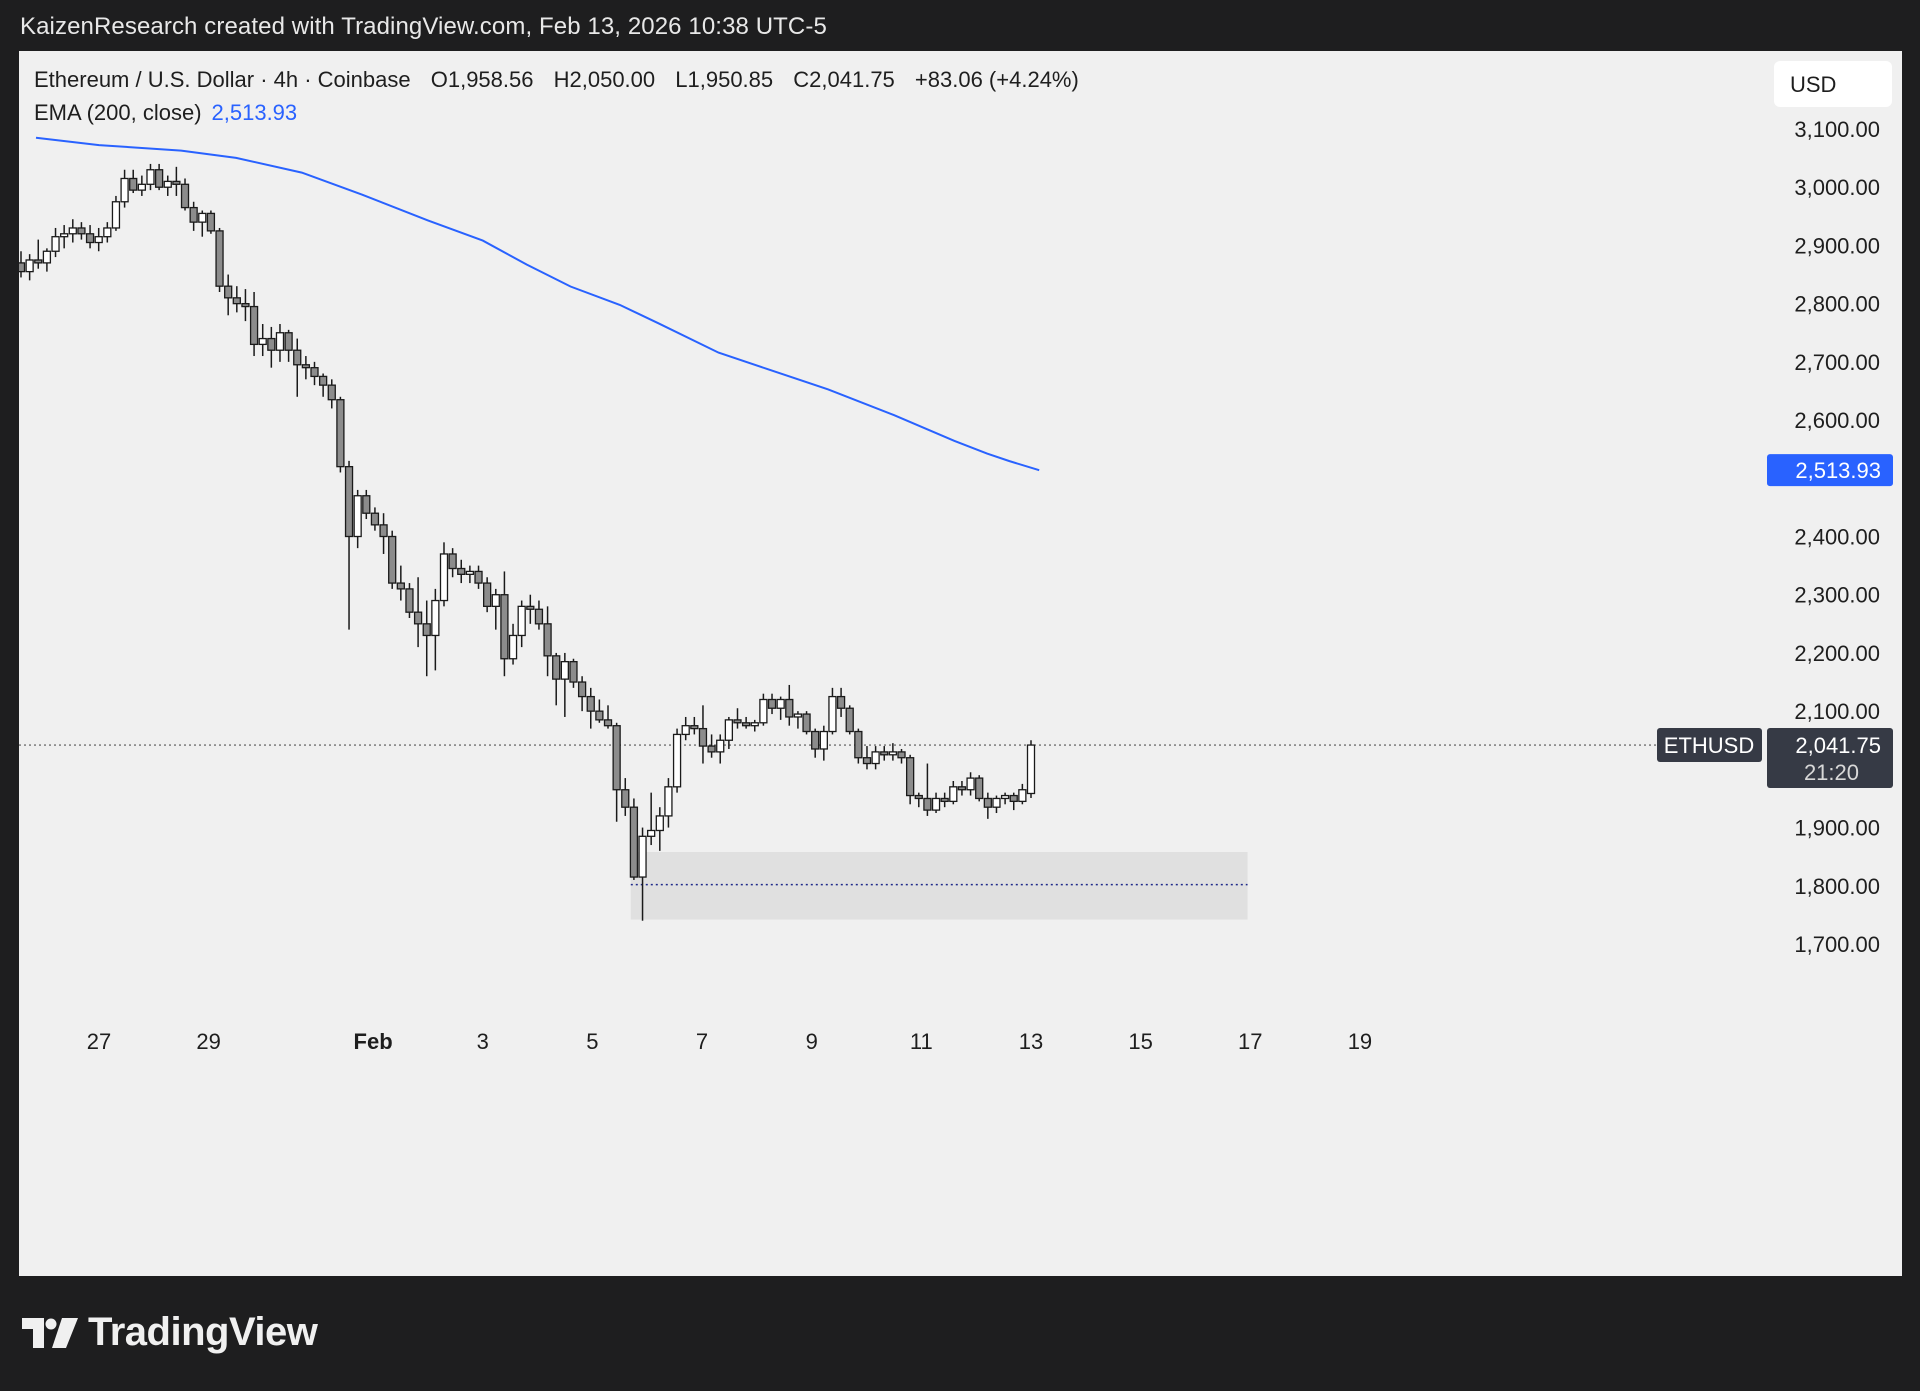 This screenshot has height=1391, width=1920. What do you see at coordinates (483, 1041) in the screenshot?
I see `x-tick-label: 3` at bounding box center [483, 1041].